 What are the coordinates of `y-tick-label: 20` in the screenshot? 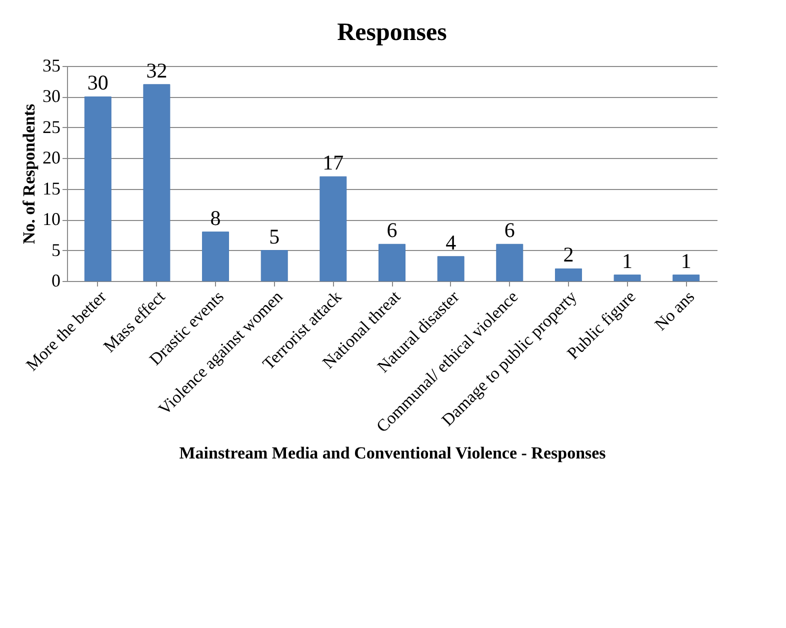 It's located at (51, 158).